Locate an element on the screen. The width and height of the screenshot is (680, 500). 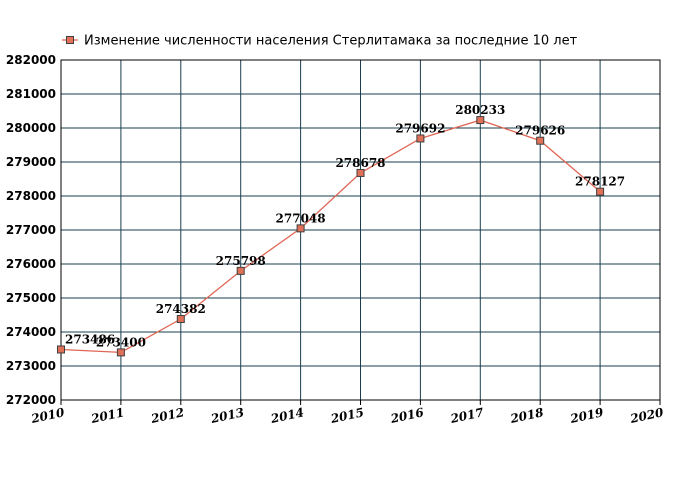
y-tick-label: 281000 is located at coordinates (31, 94).